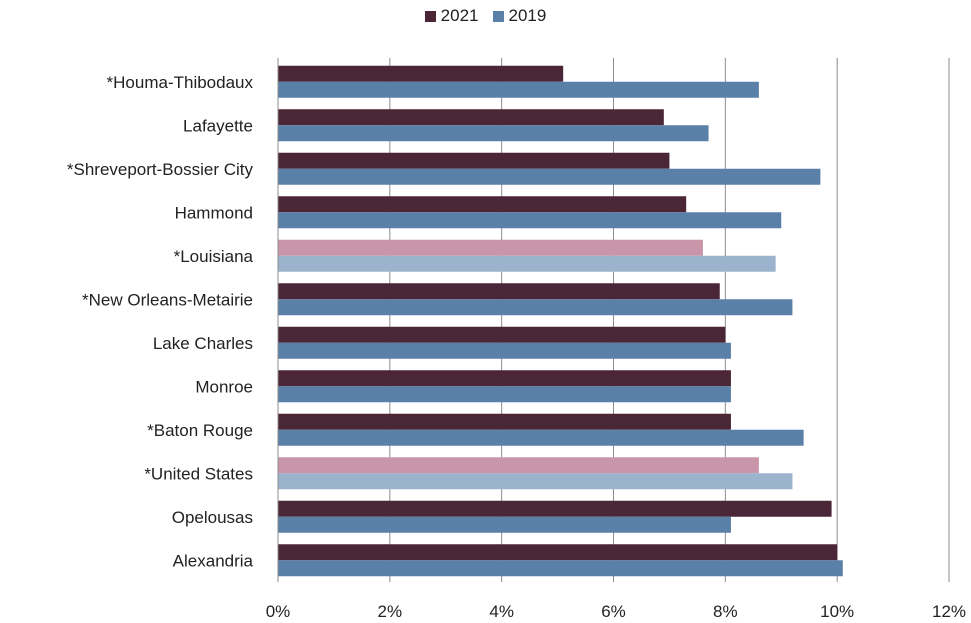 The width and height of the screenshot is (971, 623). I want to click on category-label: Monroe, so click(224, 386).